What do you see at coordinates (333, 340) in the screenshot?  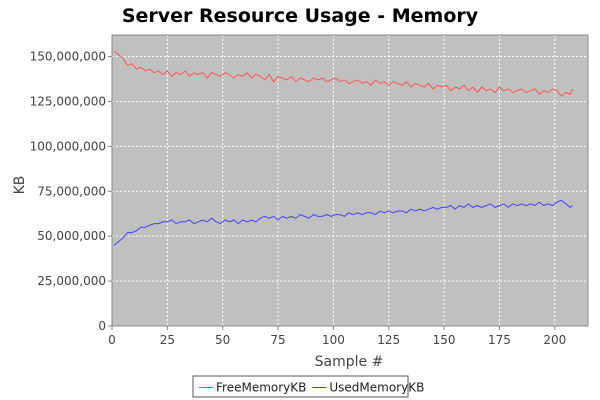 I see `x-tick-label: 100` at bounding box center [333, 340].